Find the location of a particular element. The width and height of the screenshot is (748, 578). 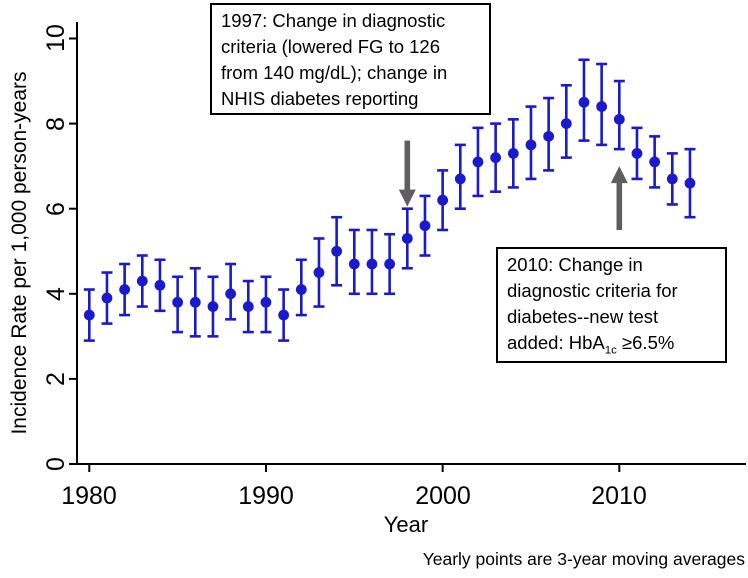

x-axis-title: Year is located at coordinates (406, 524).